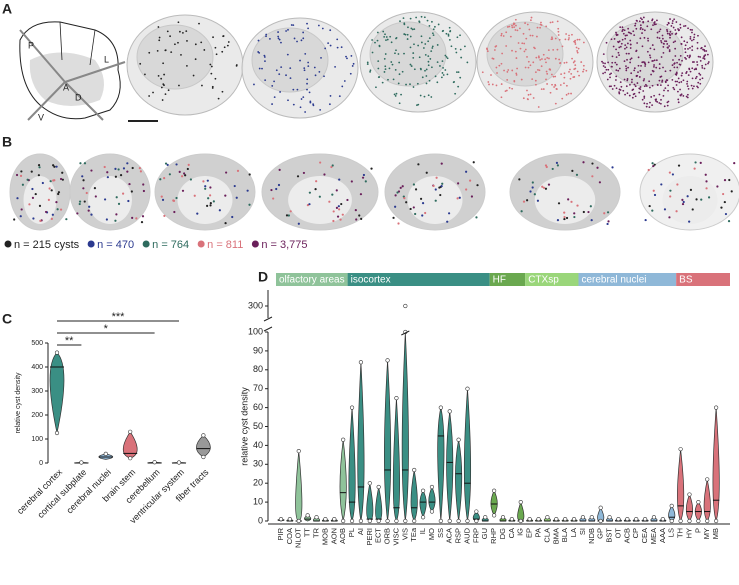 The image size is (739, 585). What do you see at coordinates (255, 305) in the screenshot?
I see `y-tick-label: 300` at bounding box center [255, 305].